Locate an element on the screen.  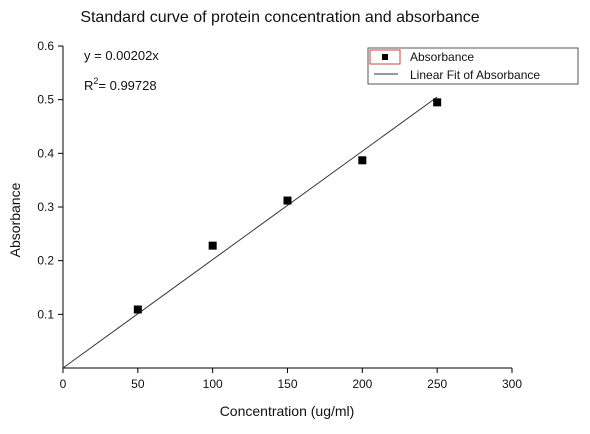
y-tick-label: 0.4 is located at coordinates (45, 153).